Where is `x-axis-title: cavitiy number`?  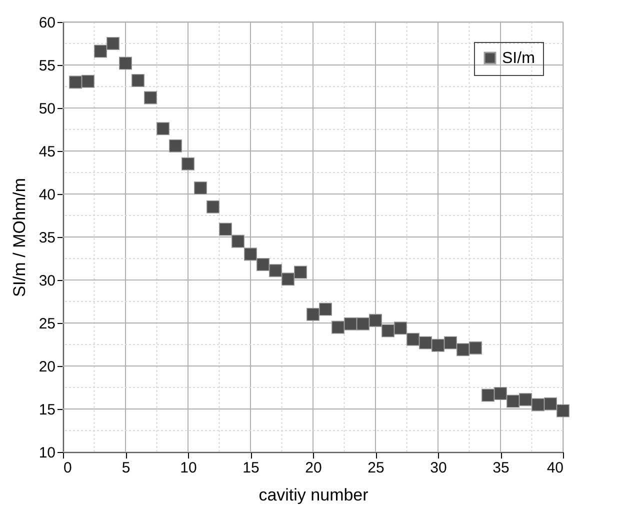 x-axis-title: cavitiy number is located at coordinates (313, 495).